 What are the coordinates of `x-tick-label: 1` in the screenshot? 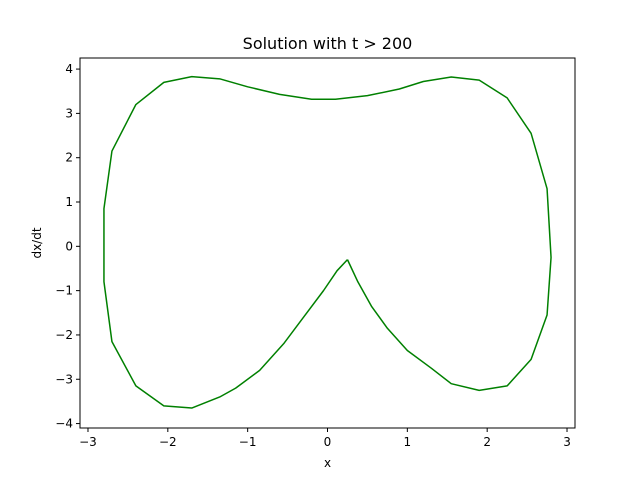 It's located at (408, 442).